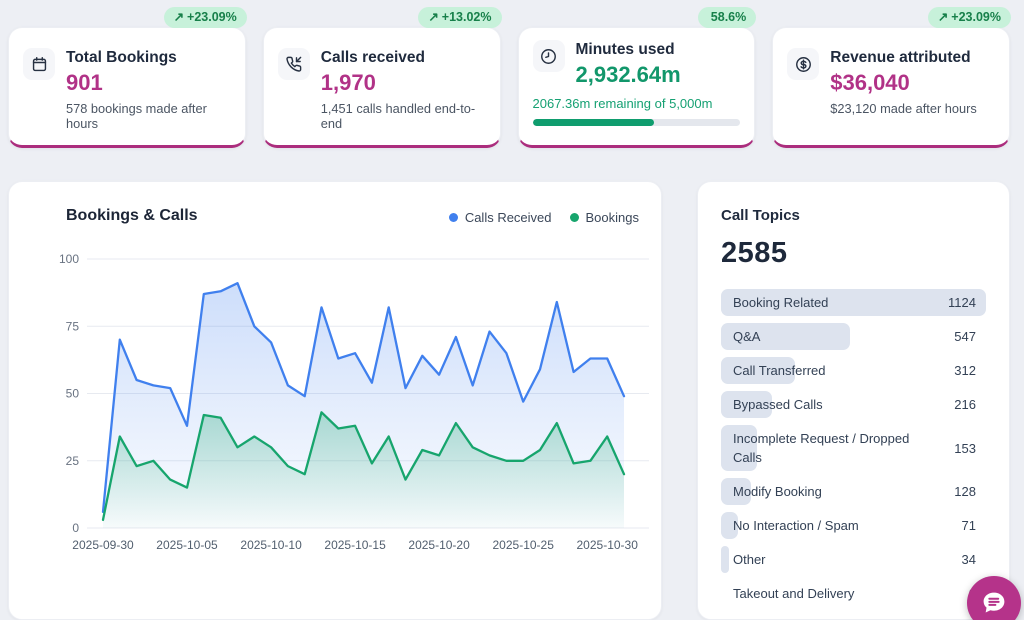  I want to click on circle-dollar-icon, so click(803, 64).